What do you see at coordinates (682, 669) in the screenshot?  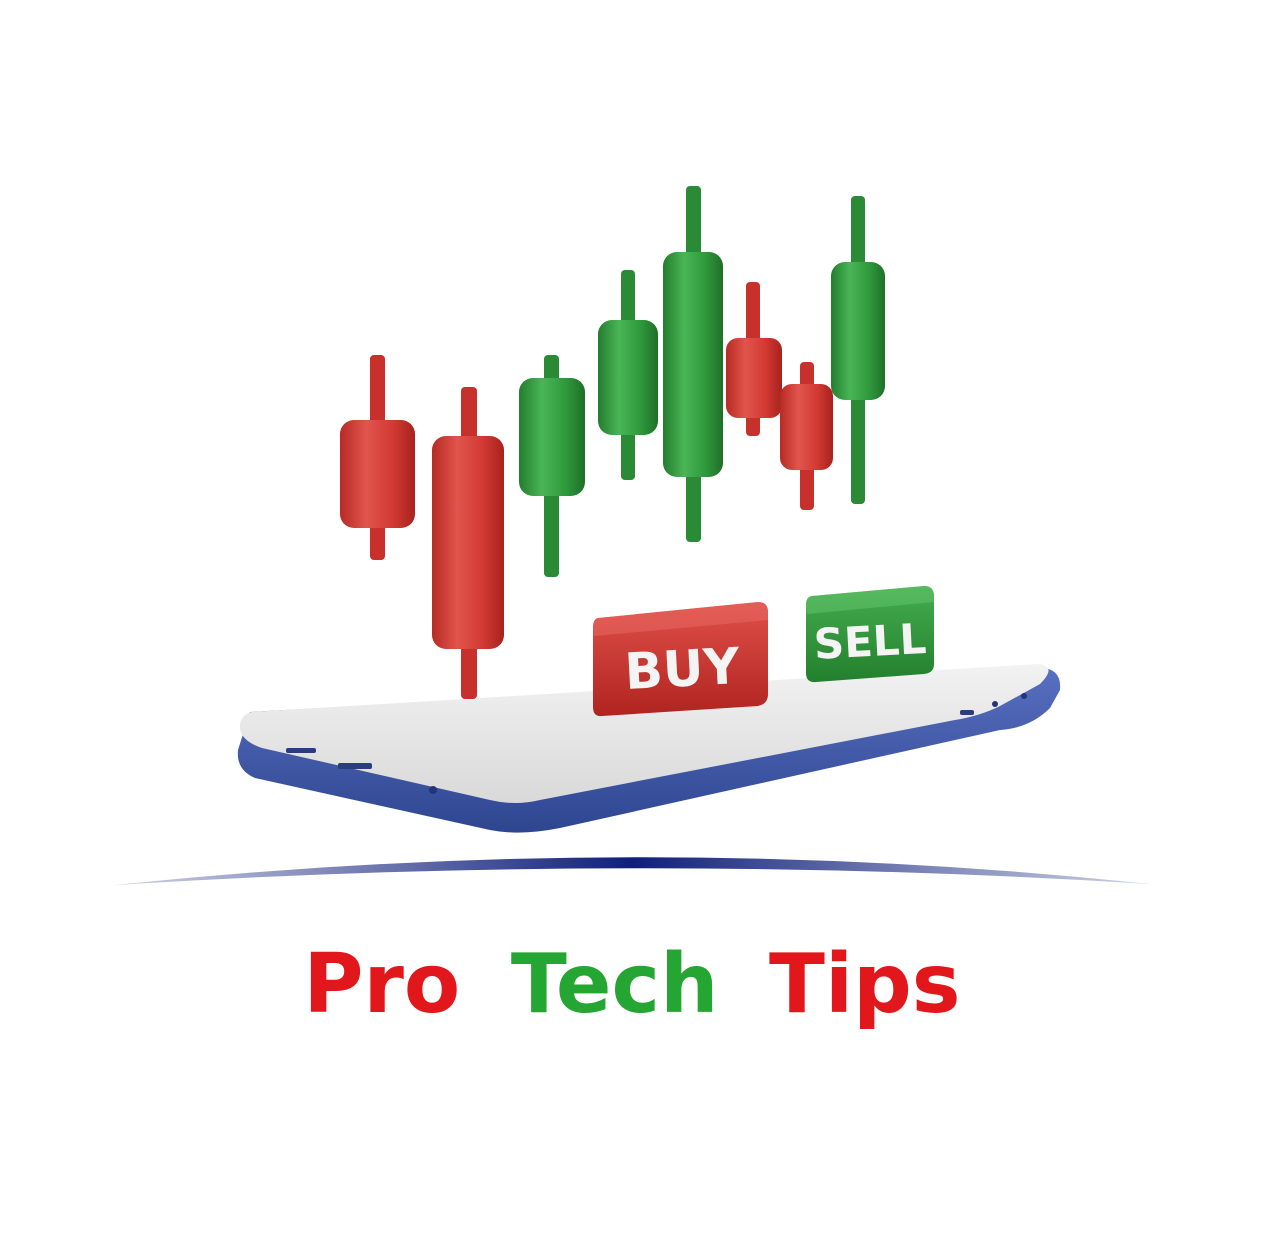 I see `buy-button-label: BUY` at bounding box center [682, 669].